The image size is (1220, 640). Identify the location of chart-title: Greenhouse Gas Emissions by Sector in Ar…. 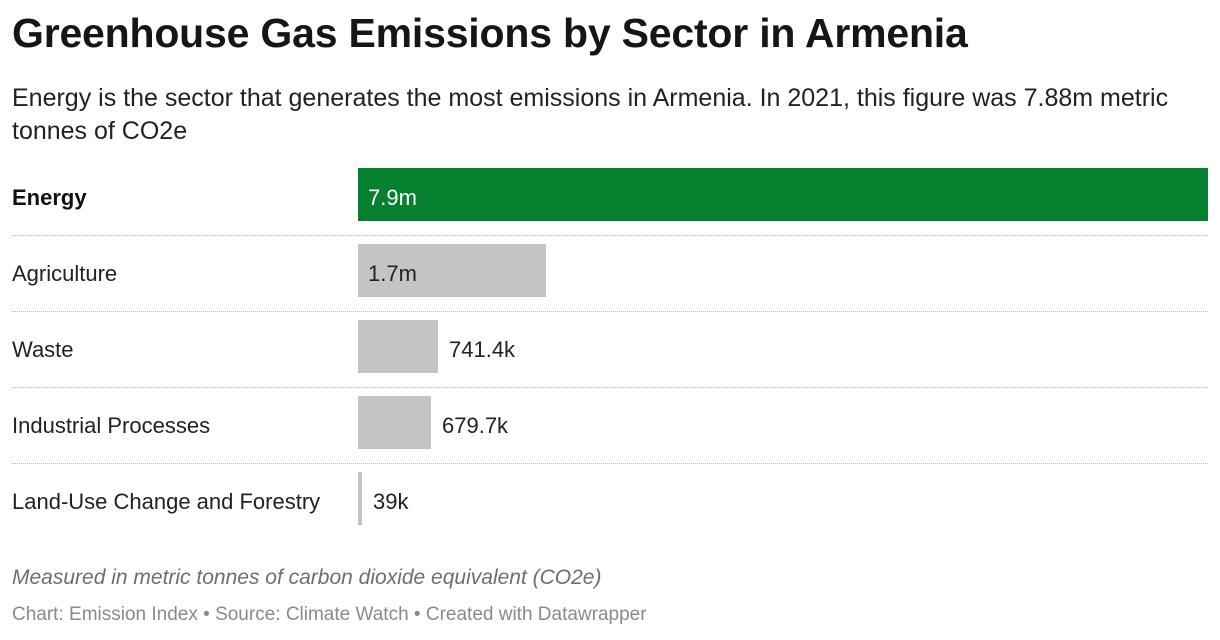
(490, 33).